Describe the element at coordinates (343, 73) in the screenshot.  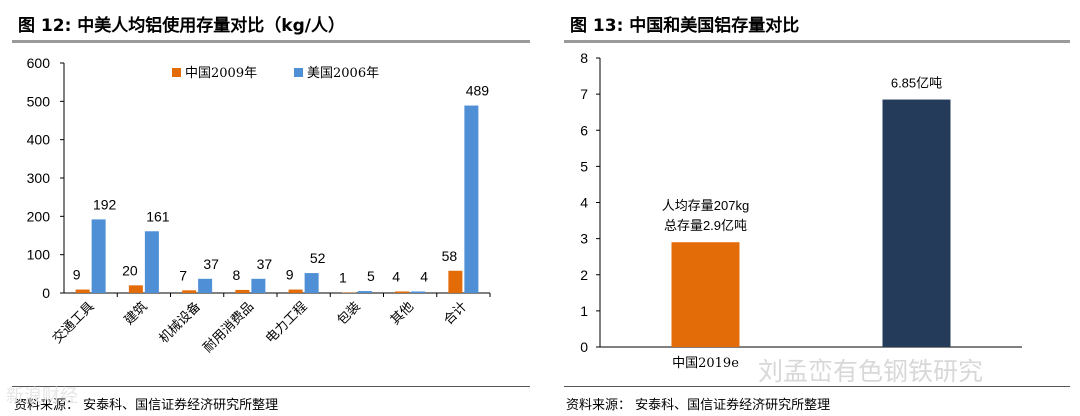
I see `legend-label: 美国2006年` at that location.